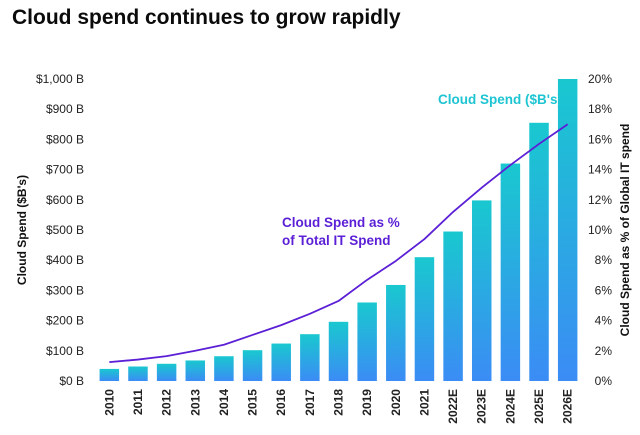  I want to click on x-tick-2018: 2018, so click(339, 402).